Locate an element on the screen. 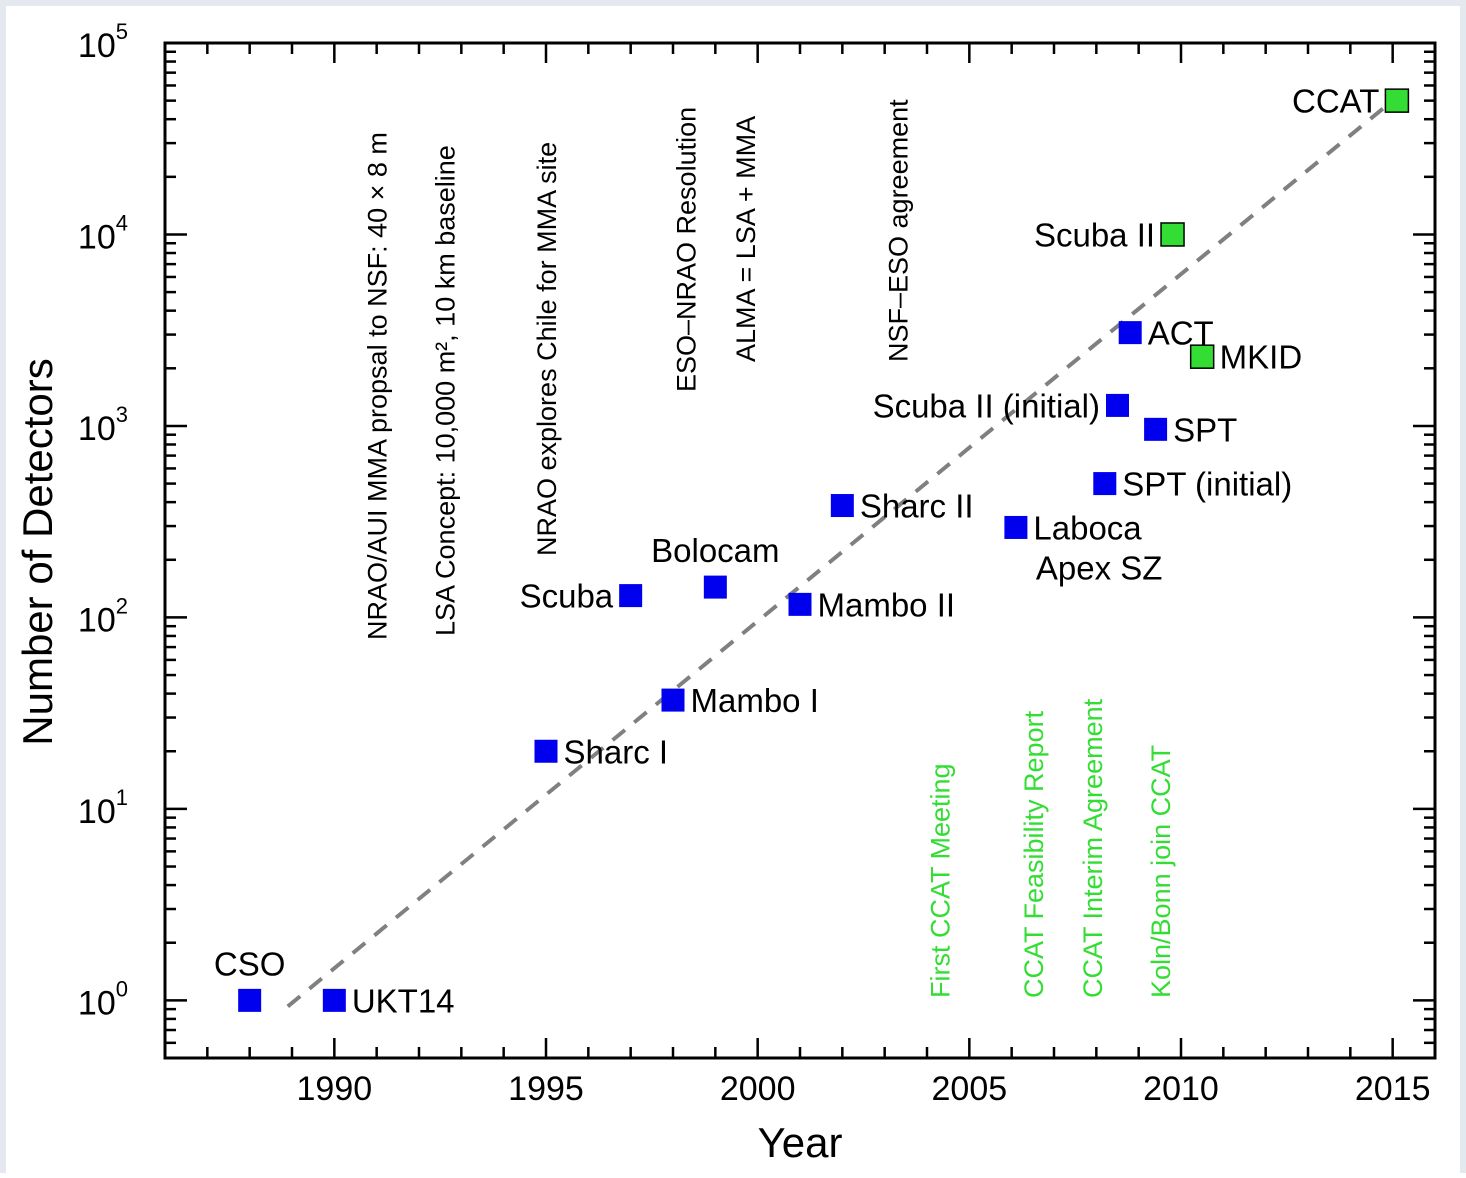 Image resolution: width=1466 pixels, height=1178 pixels. point-label: Scuba II (initial) is located at coordinates (986, 405).